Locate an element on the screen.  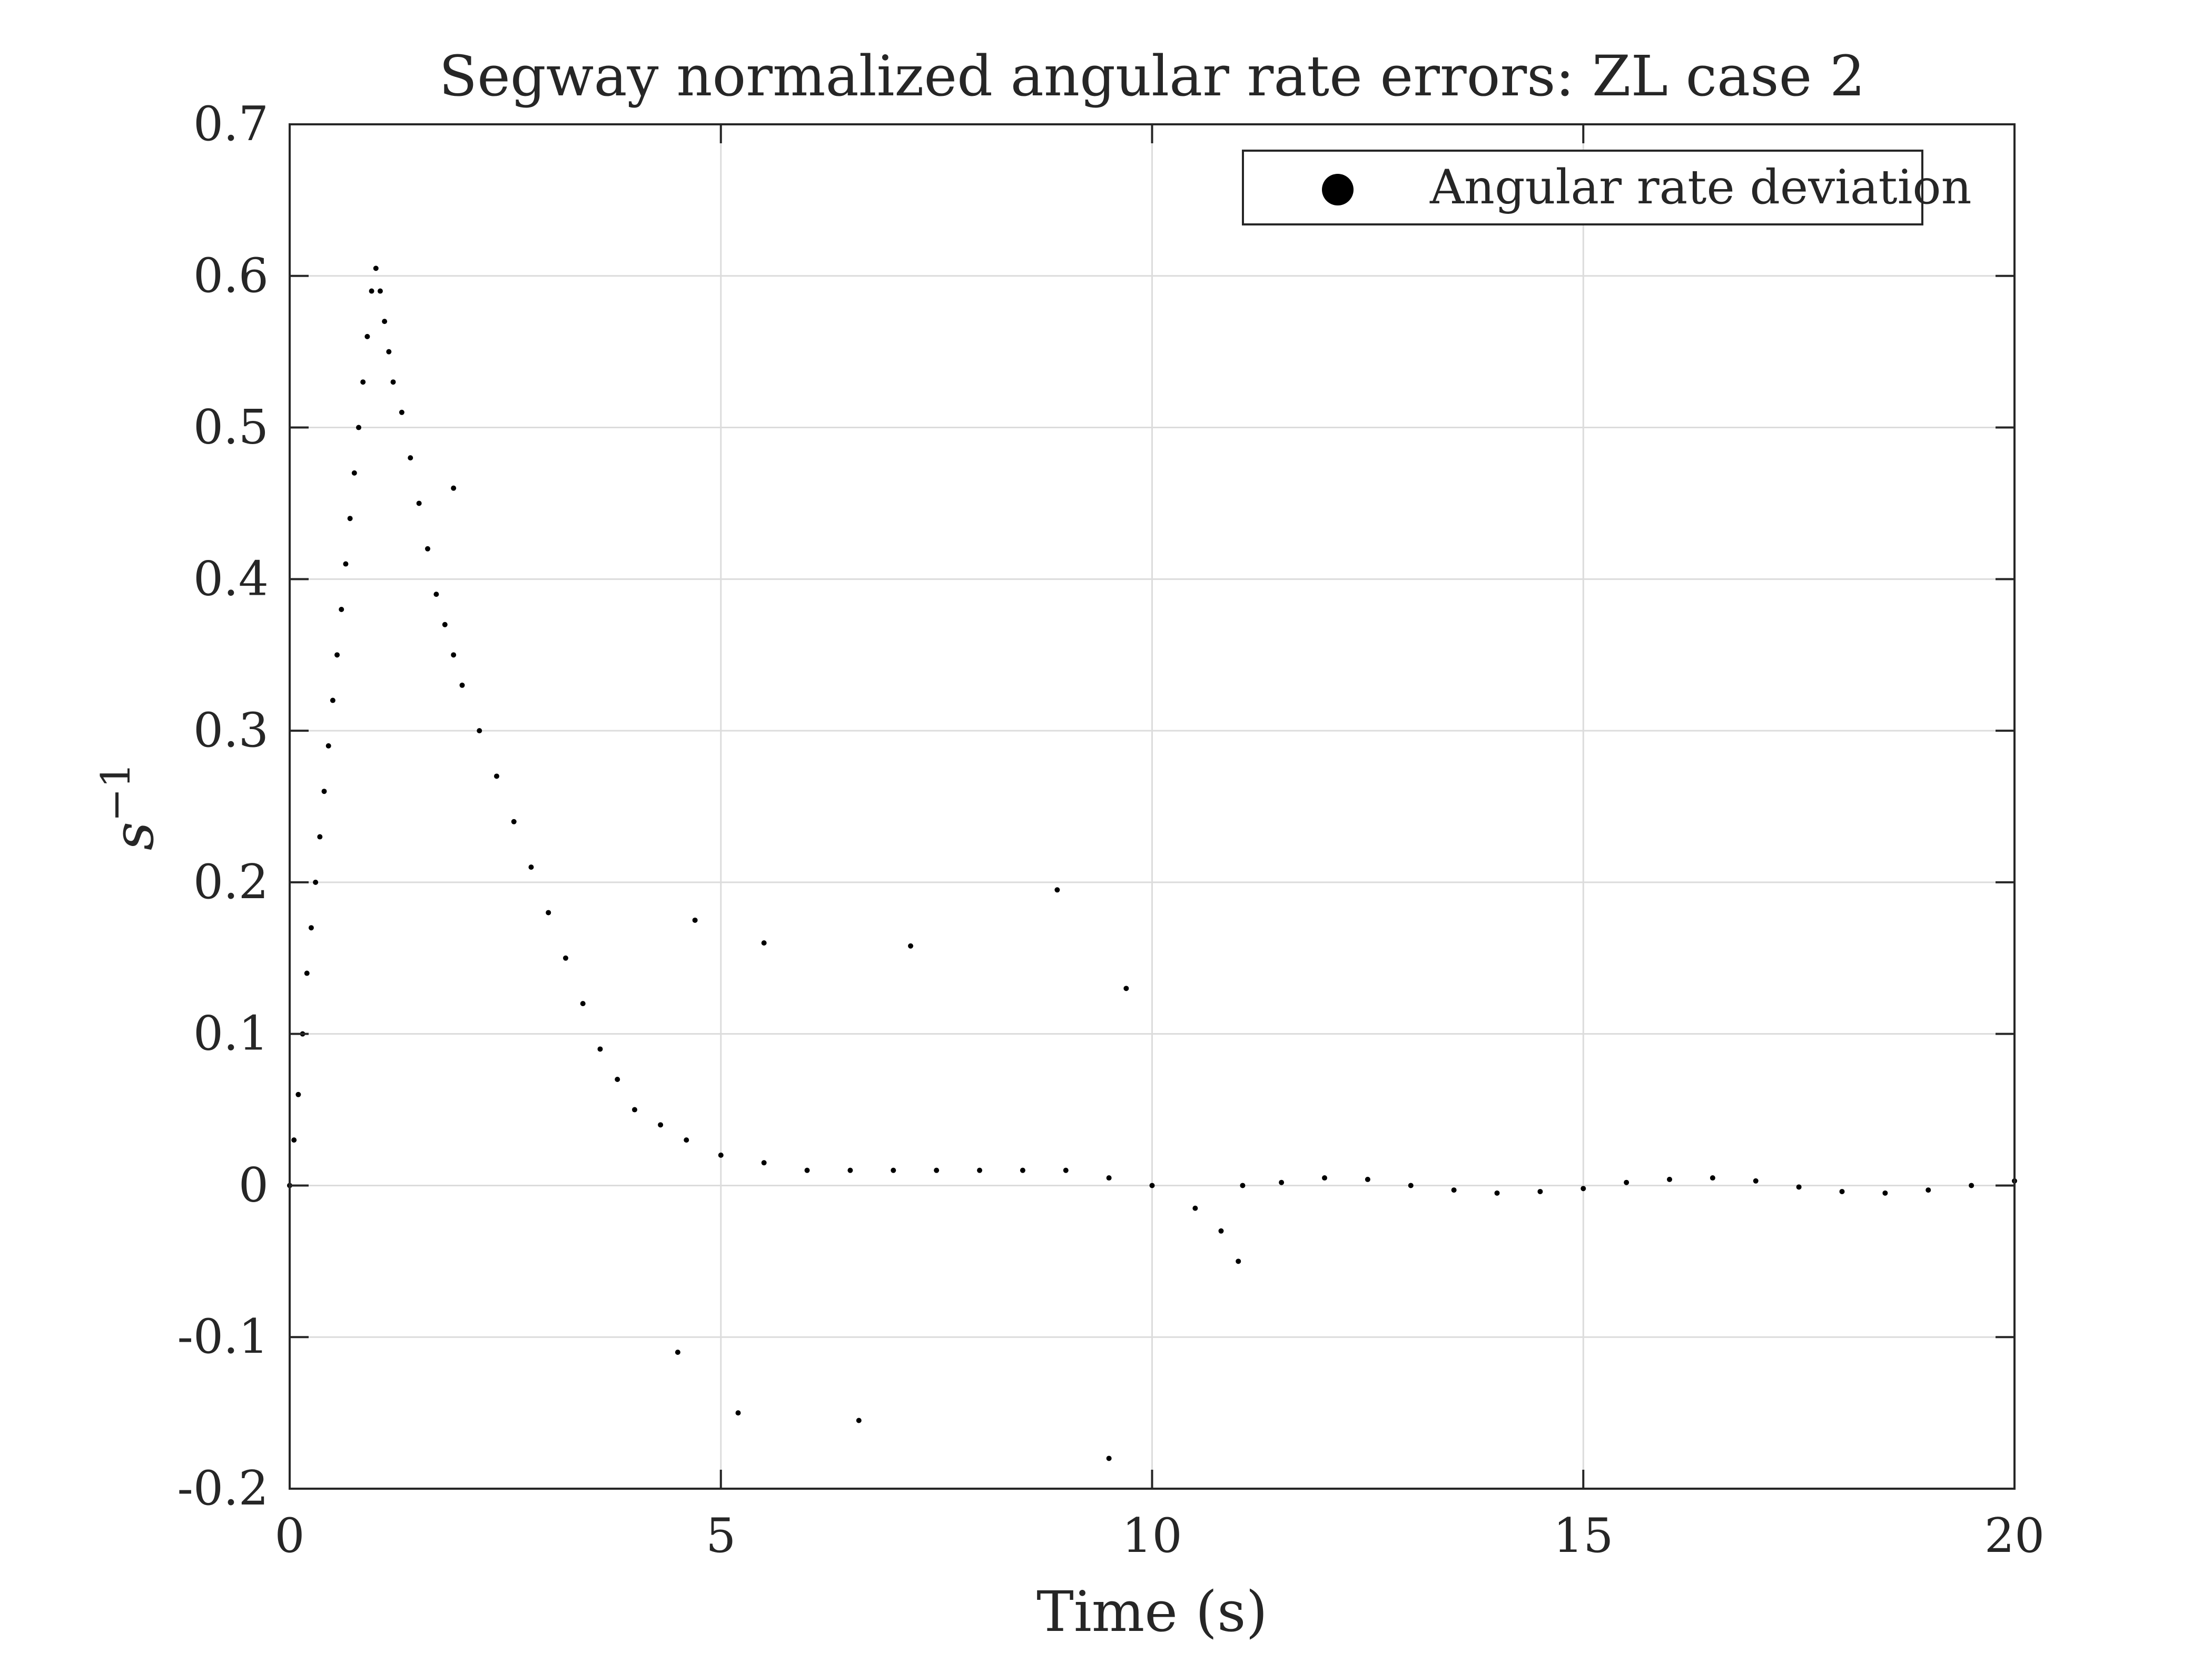
x-tick-labels: 0 5 10 15 20 is located at coordinates (1159, 1535).